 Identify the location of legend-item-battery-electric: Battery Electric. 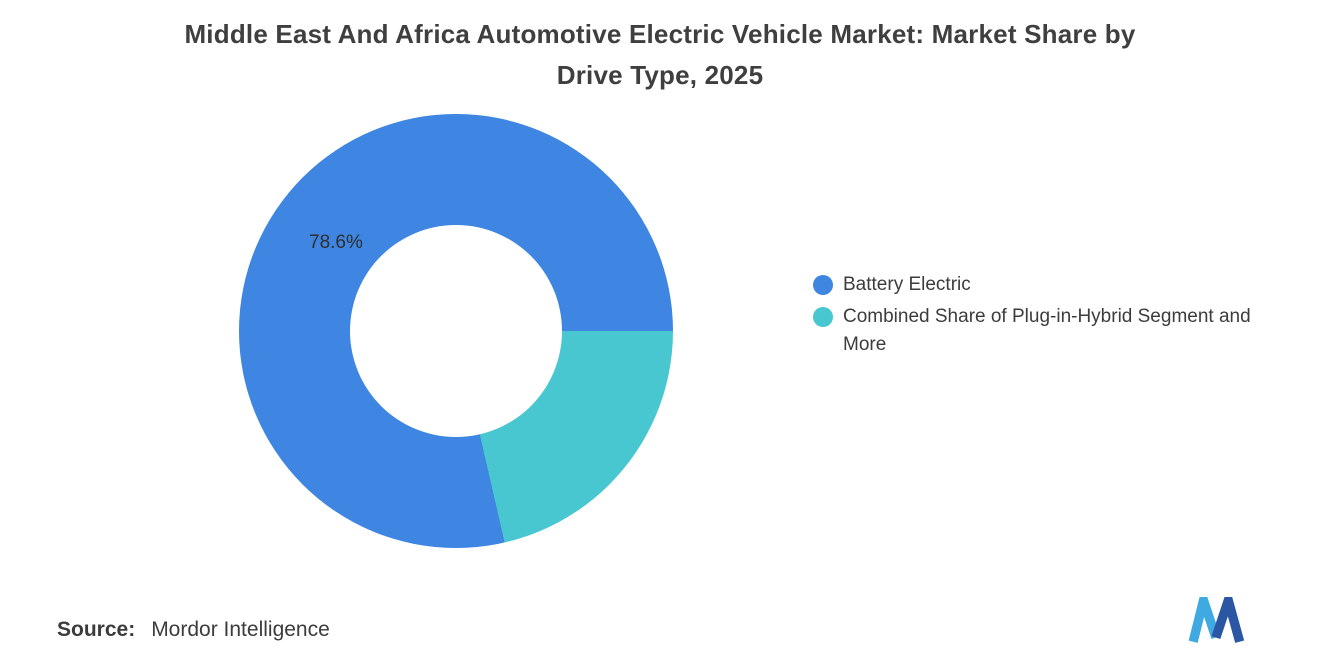
(1052, 285).